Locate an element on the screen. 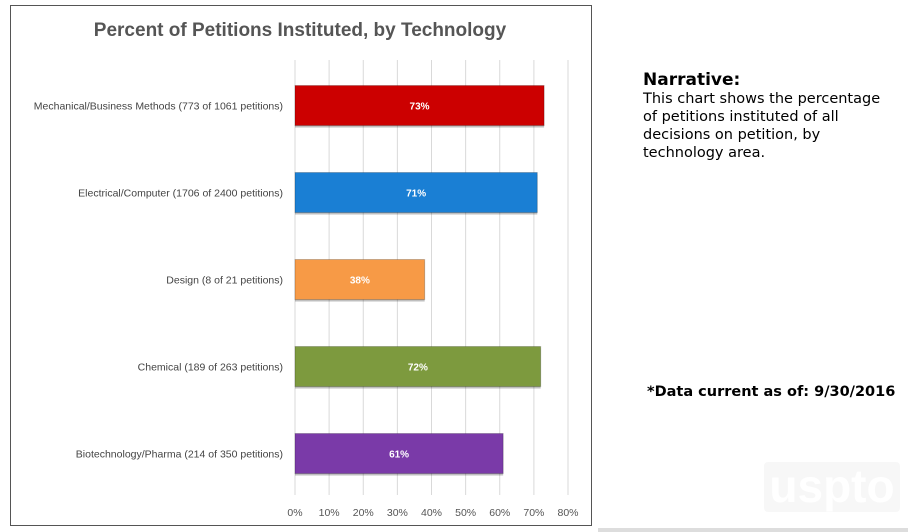 The image size is (908, 532). x-tick-label: 50% is located at coordinates (465, 513).